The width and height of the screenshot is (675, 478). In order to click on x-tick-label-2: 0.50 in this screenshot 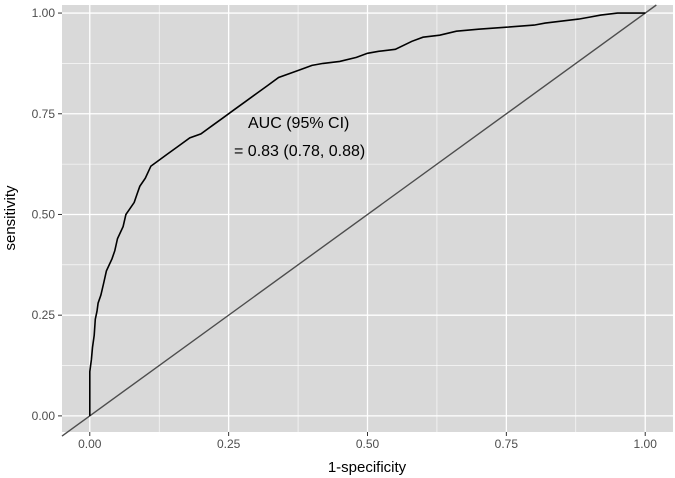, I will do `click(368, 444)`.